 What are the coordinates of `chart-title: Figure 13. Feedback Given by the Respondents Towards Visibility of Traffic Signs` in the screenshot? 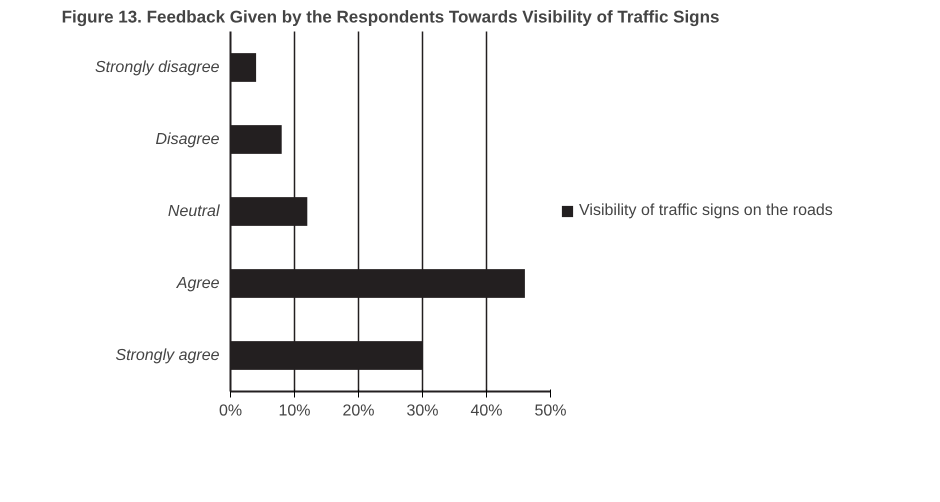 It's located at (391, 17).